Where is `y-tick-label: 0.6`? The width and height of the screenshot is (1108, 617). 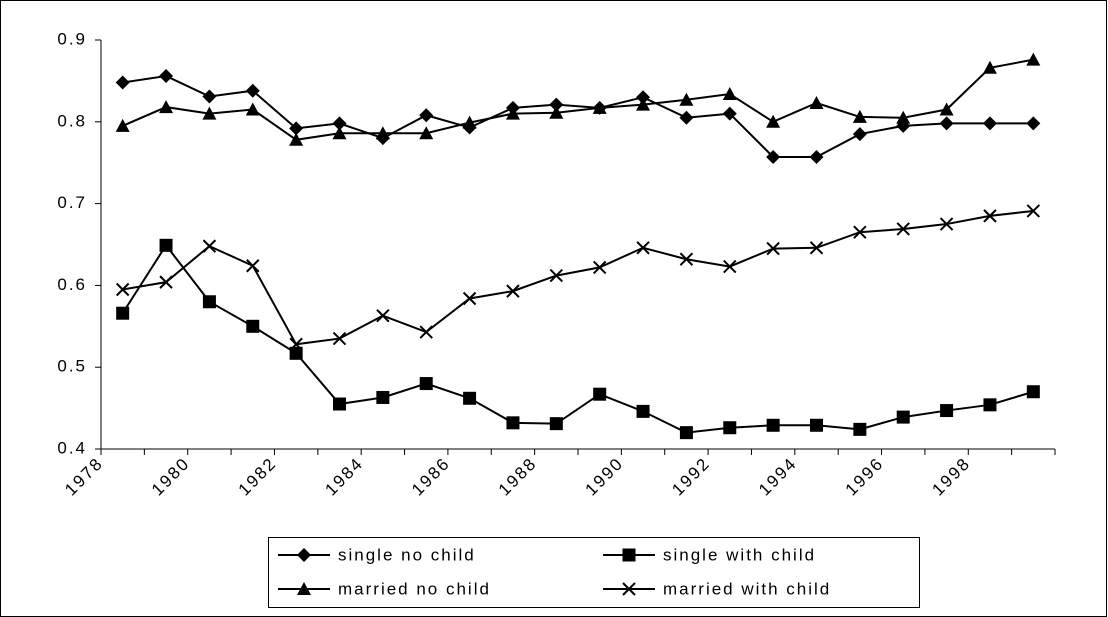 y-tick-label: 0.6 is located at coordinates (72, 284).